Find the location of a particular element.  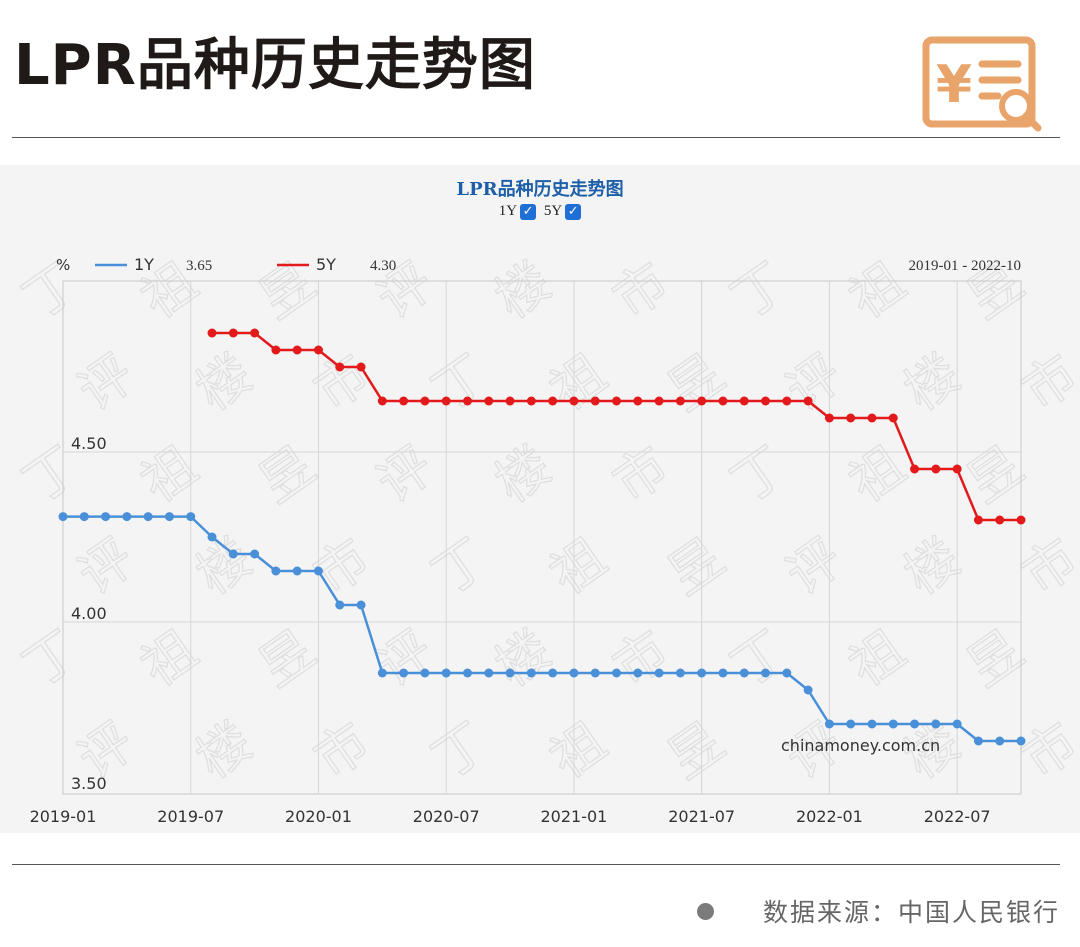

watermark-glyph: 市 is located at coordinates (641, 659).